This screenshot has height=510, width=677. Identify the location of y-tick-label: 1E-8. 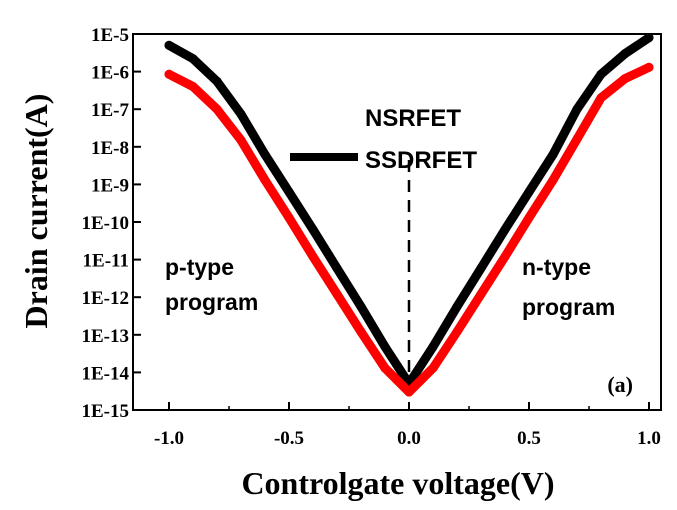
(110, 148).